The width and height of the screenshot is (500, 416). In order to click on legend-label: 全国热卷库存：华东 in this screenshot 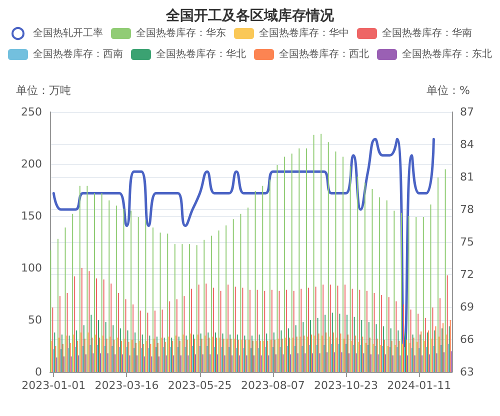, I will do `click(181, 33)`.